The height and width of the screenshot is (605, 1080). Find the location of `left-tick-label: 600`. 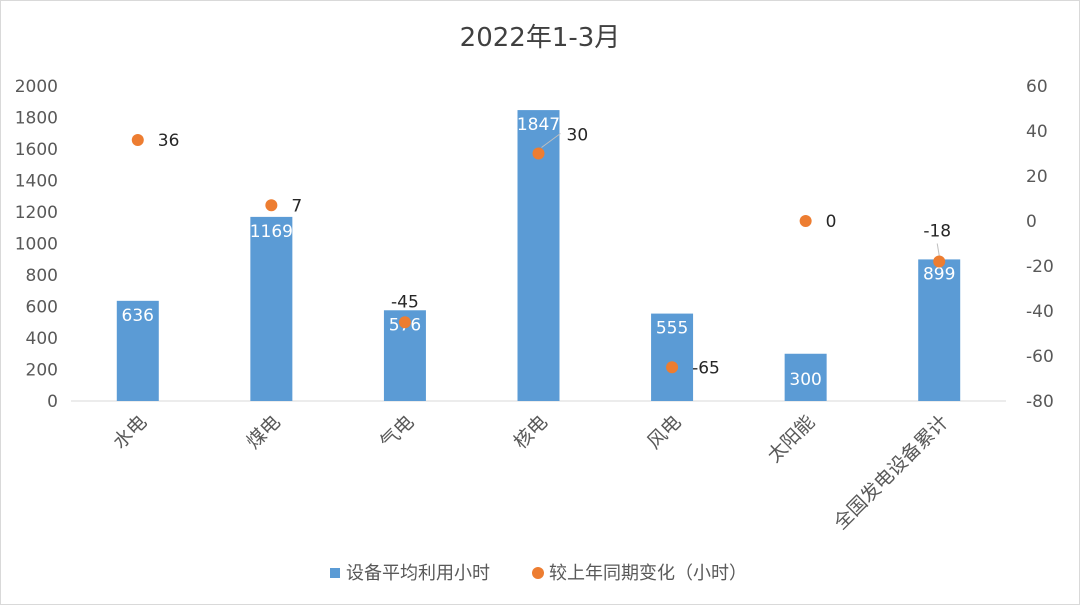

left-tick-label: 600 is located at coordinates (42, 308).